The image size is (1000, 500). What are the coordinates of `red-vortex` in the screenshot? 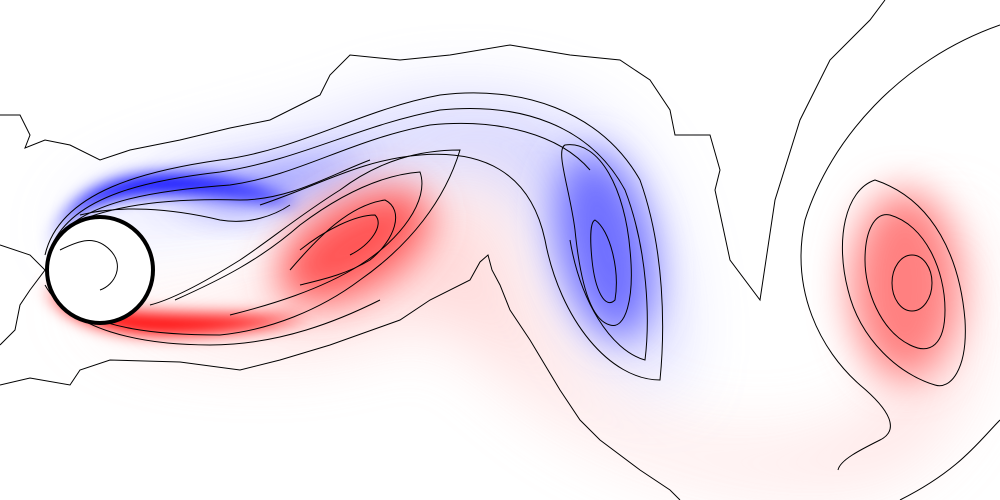 It's located at (905, 285).